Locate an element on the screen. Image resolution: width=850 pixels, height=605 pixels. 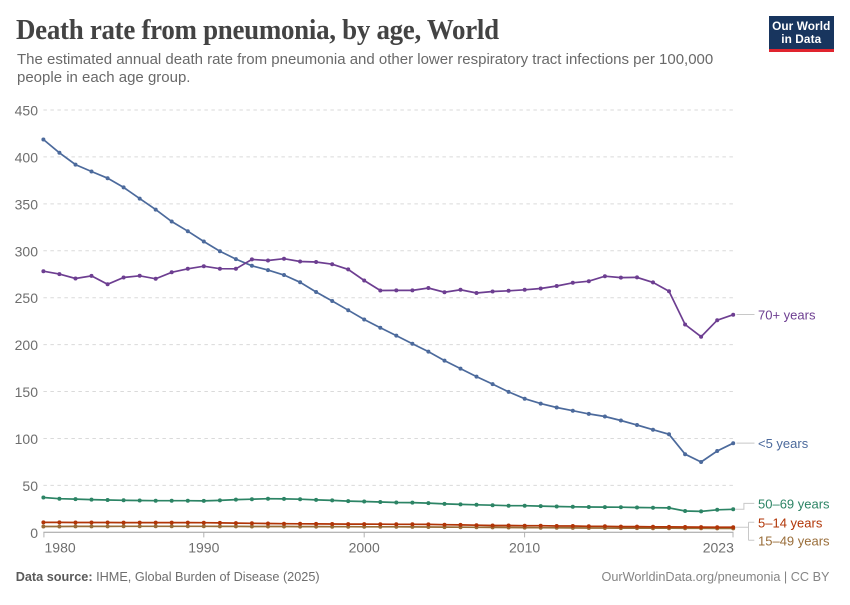
svg-text: 5–14 years is located at coordinates (790, 522).